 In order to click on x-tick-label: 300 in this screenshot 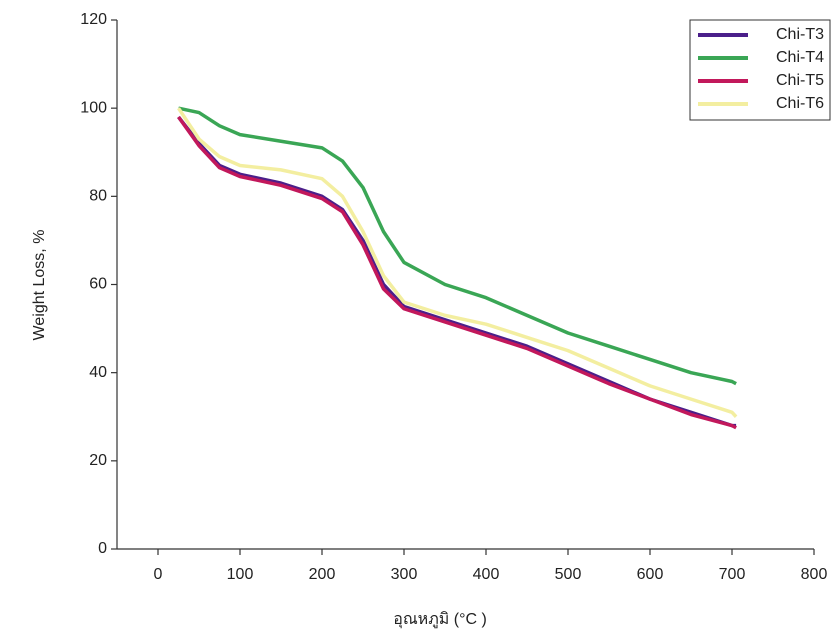, I will do `click(404, 574)`.